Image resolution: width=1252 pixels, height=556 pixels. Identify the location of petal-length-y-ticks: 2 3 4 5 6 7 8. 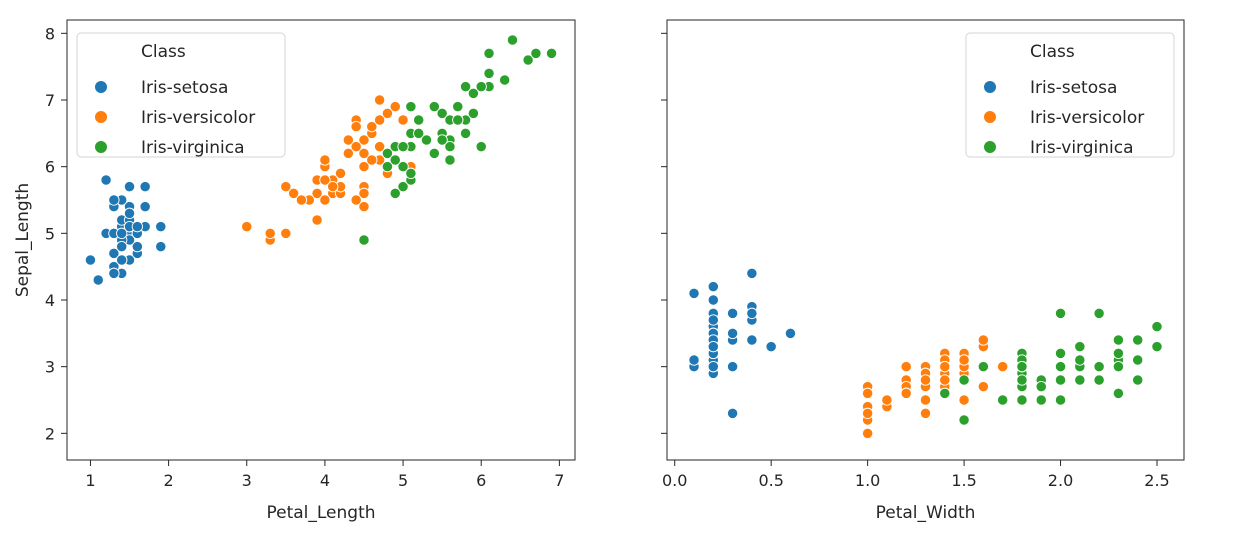
(56, 233).